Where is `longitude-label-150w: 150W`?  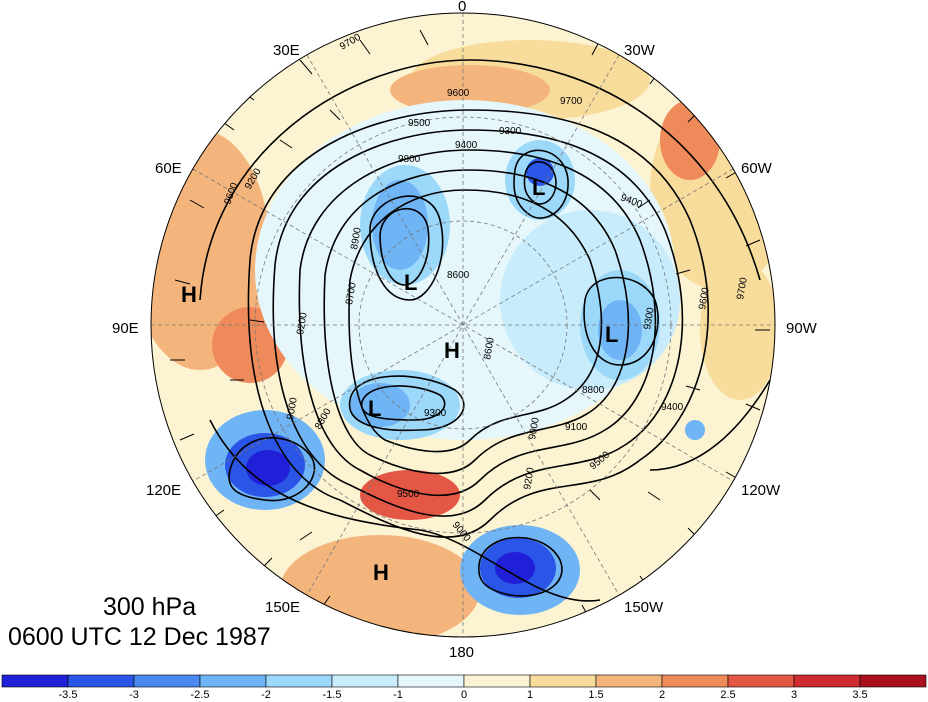 longitude-label-150w: 150W is located at coordinates (644, 607).